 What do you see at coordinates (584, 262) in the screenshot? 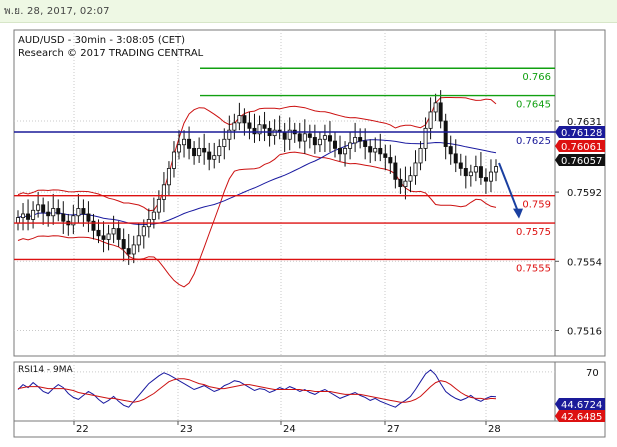
I see `y-tick-label: 0.7554` at bounding box center [584, 262].